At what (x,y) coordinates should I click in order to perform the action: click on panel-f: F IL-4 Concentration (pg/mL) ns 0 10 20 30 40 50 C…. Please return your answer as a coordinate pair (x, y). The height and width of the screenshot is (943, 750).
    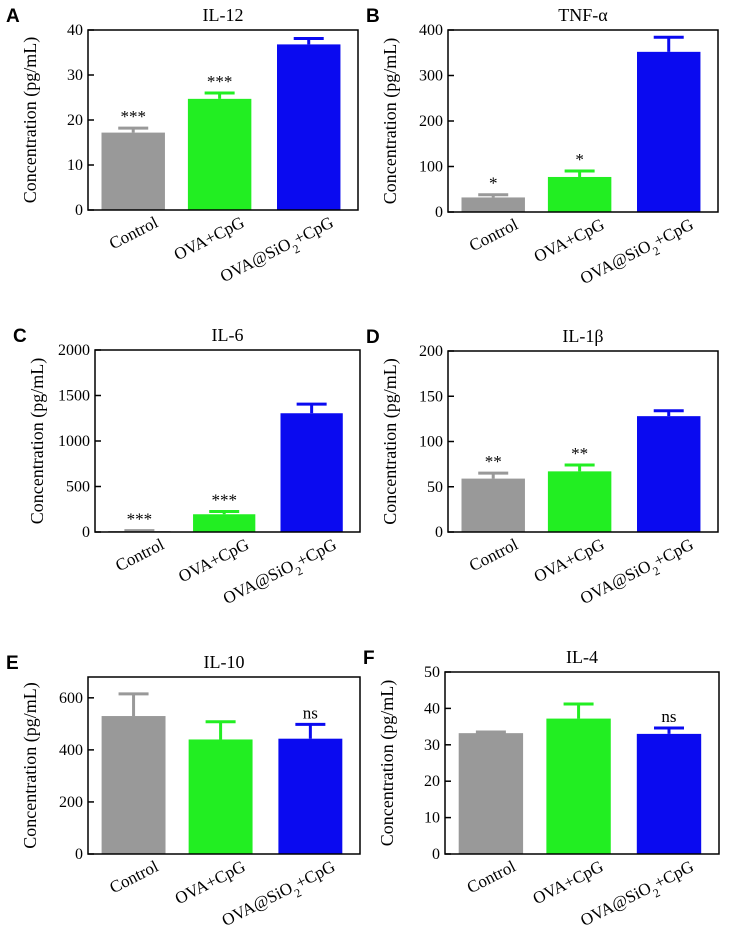
    Looking at the image, I should click on (541, 791).